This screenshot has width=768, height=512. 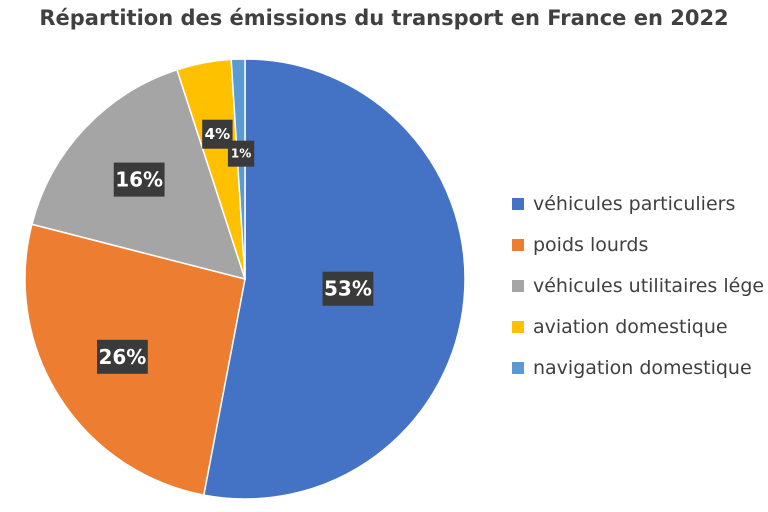 I want to click on legend-label-5: navigation domestique, so click(x=642, y=368).